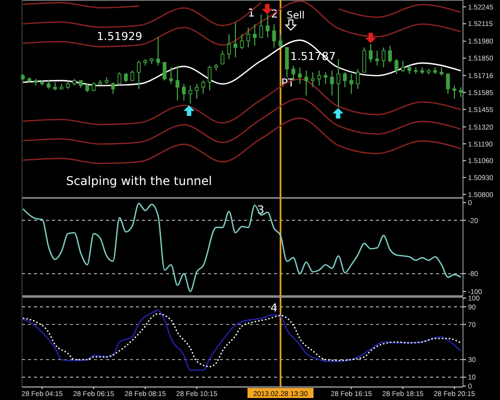 The height and width of the screenshot is (400, 500). I want to click on annotation: Scalping with the tunnel, so click(139, 181).